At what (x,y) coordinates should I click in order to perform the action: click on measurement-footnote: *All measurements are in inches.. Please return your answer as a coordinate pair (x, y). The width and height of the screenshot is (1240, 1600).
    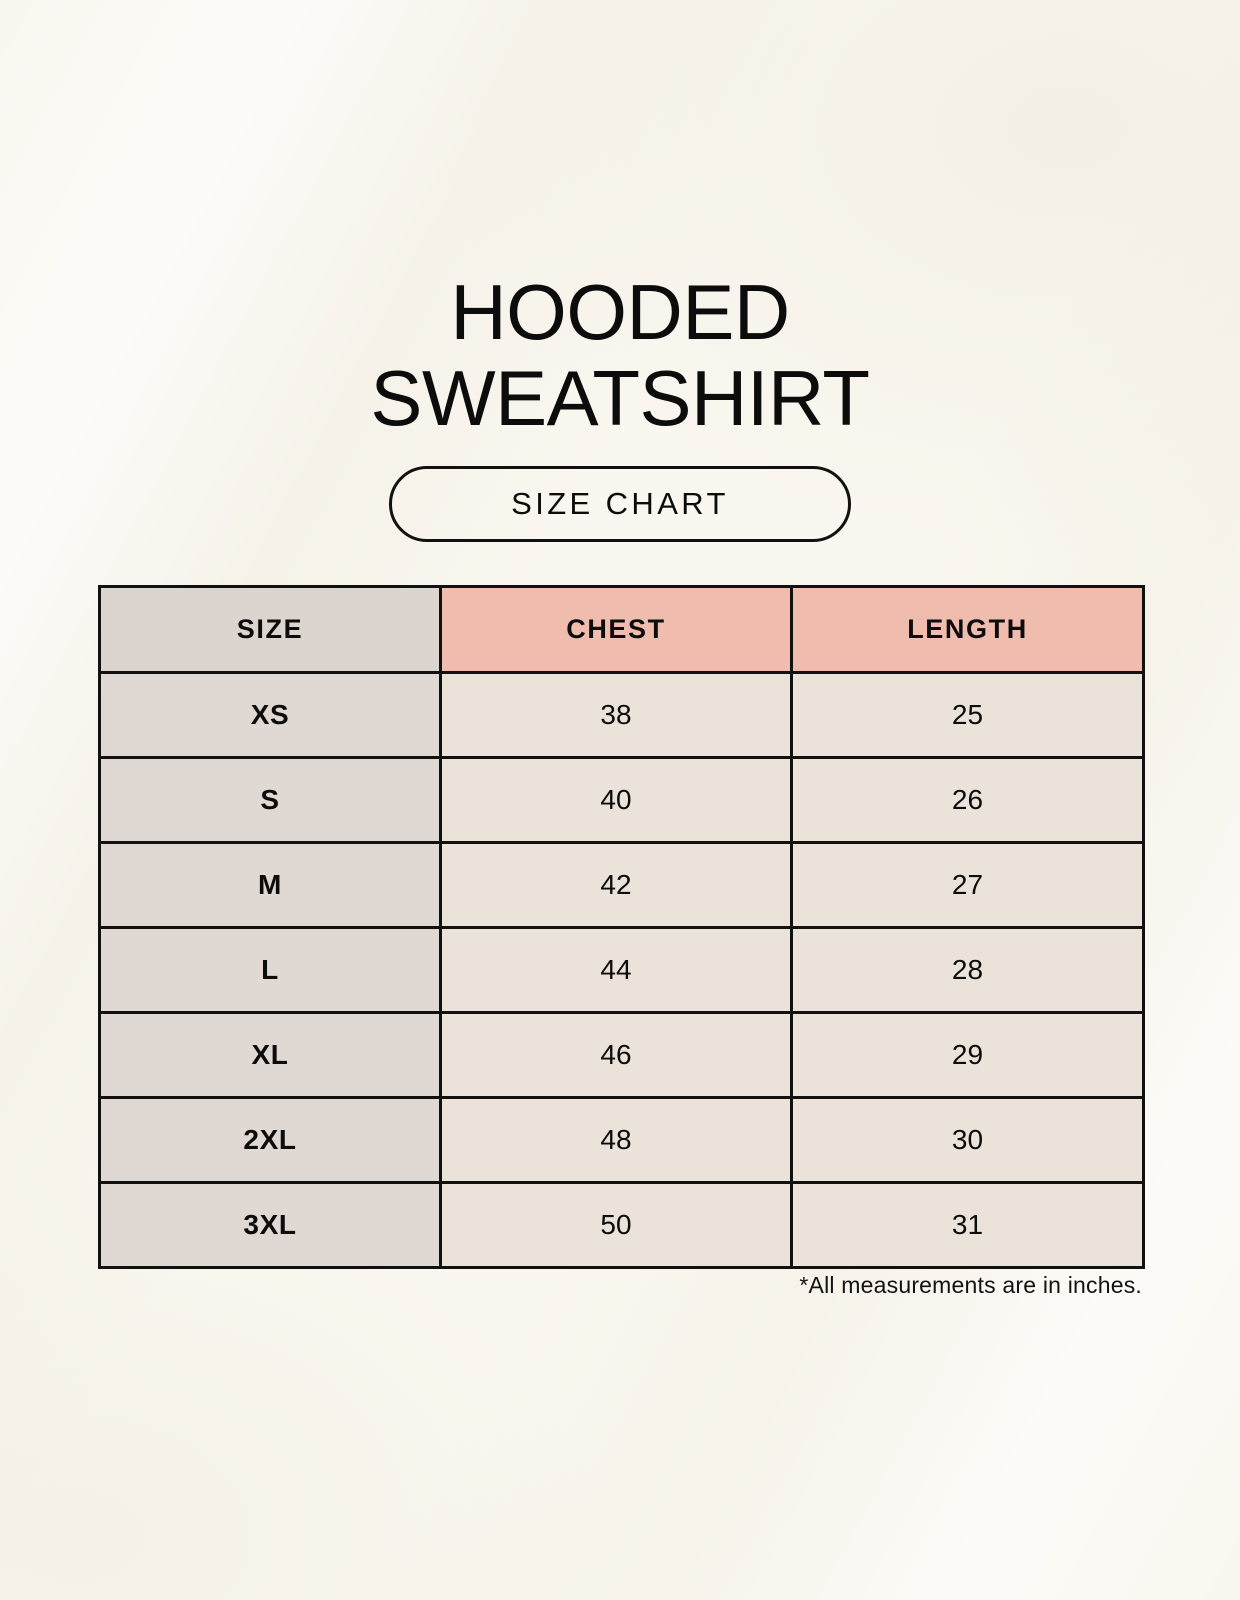
    Looking at the image, I should click on (970, 1285).